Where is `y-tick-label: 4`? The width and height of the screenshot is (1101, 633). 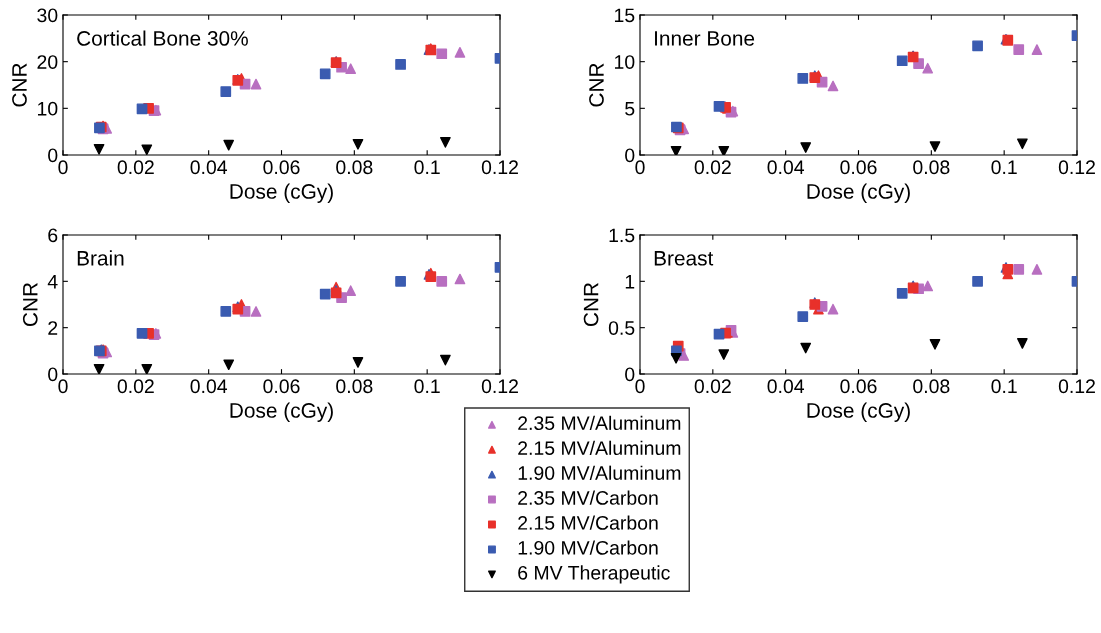
y-tick-label: 4 is located at coordinates (52, 282).